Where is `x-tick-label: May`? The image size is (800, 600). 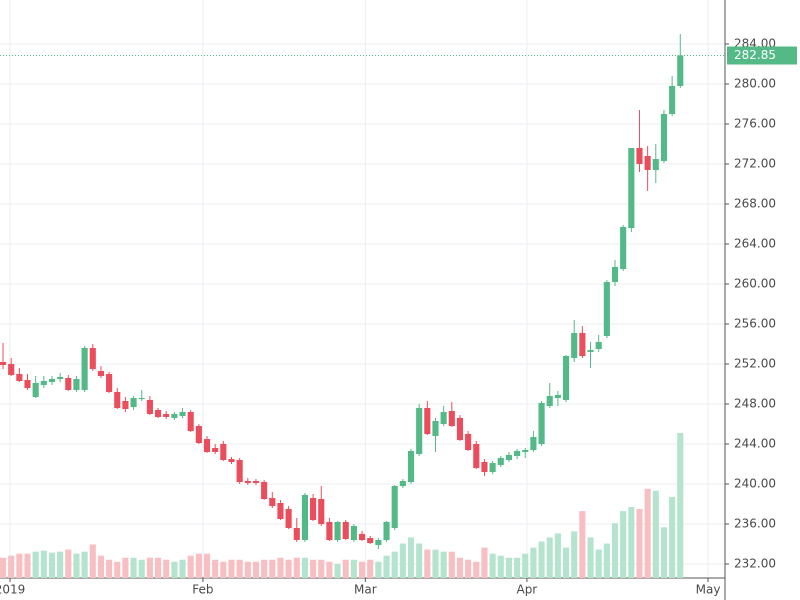 x-tick-label: May is located at coordinates (708, 590).